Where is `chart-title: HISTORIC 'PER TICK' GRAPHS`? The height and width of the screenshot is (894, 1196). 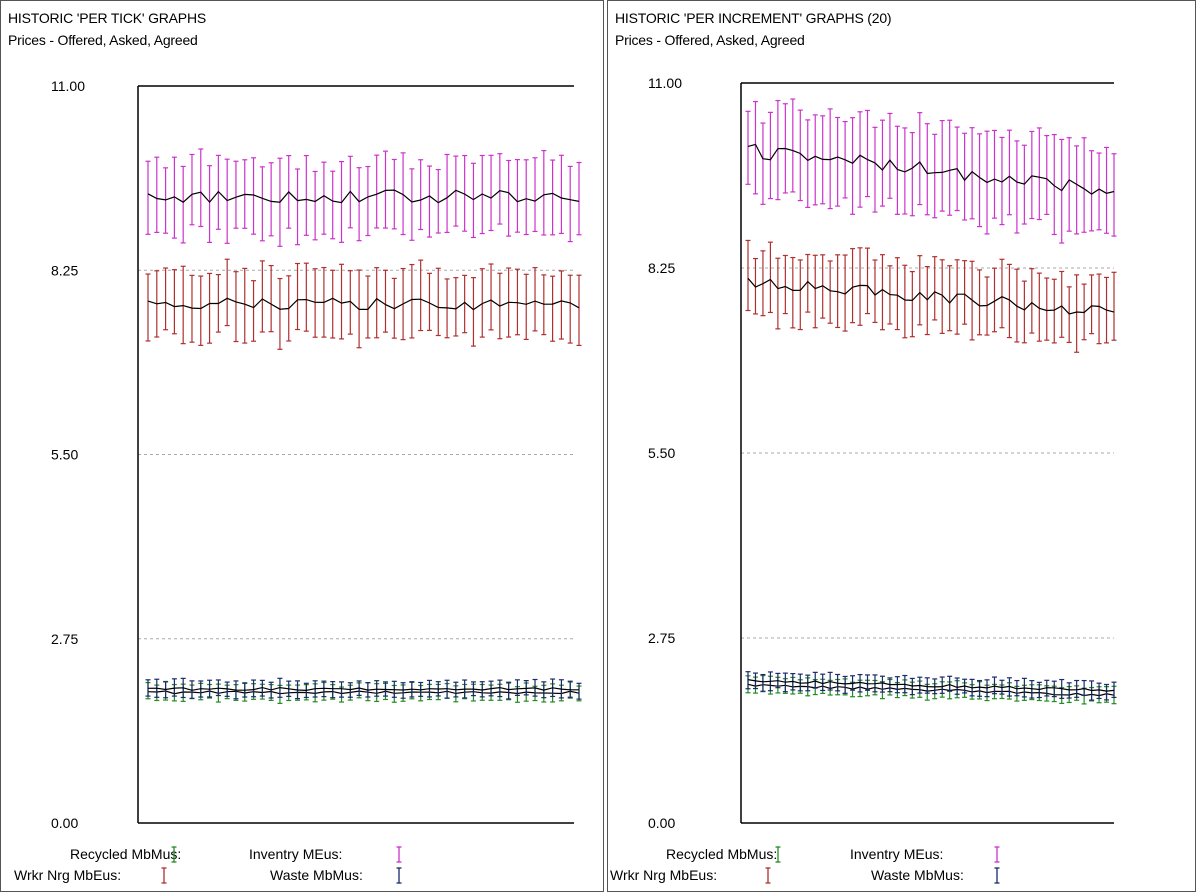
chart-title: HISTORIC 'PER TICK' GRAPHS is located at coordinates (107, 18).